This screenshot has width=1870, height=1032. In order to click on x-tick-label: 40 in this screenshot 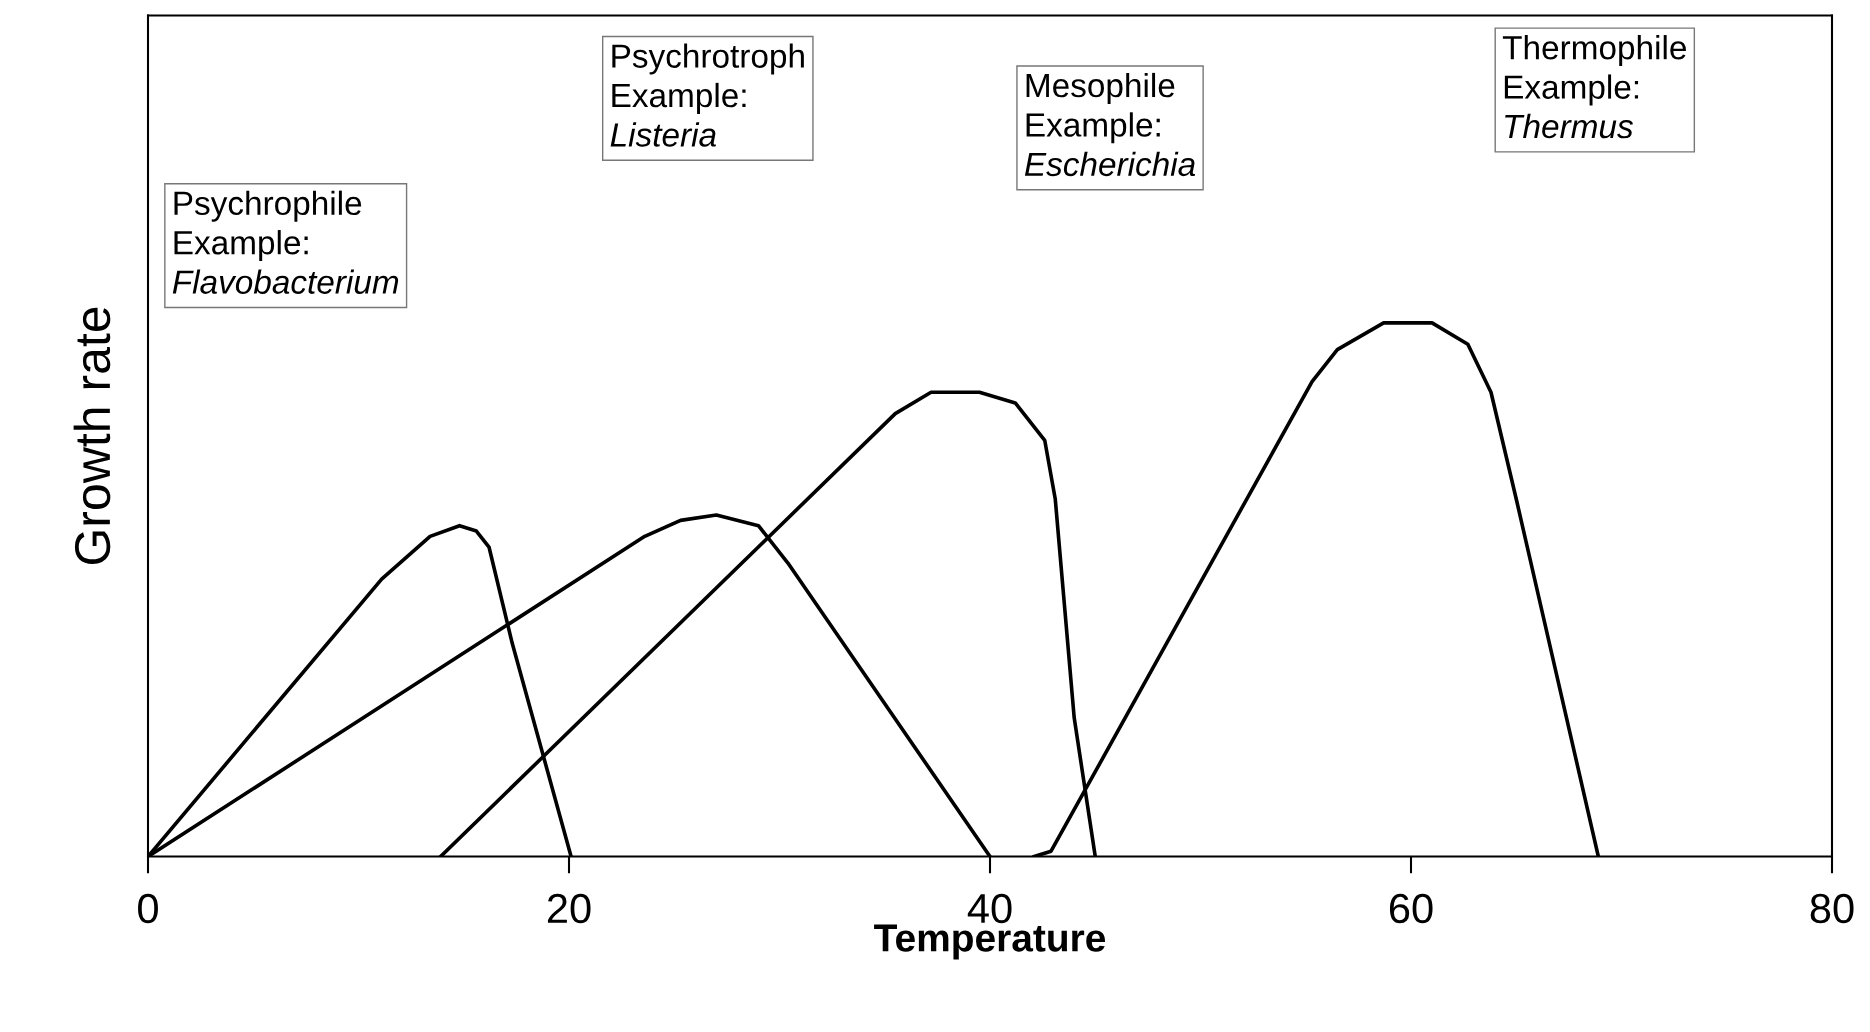, I will do `click(989, 908)`.